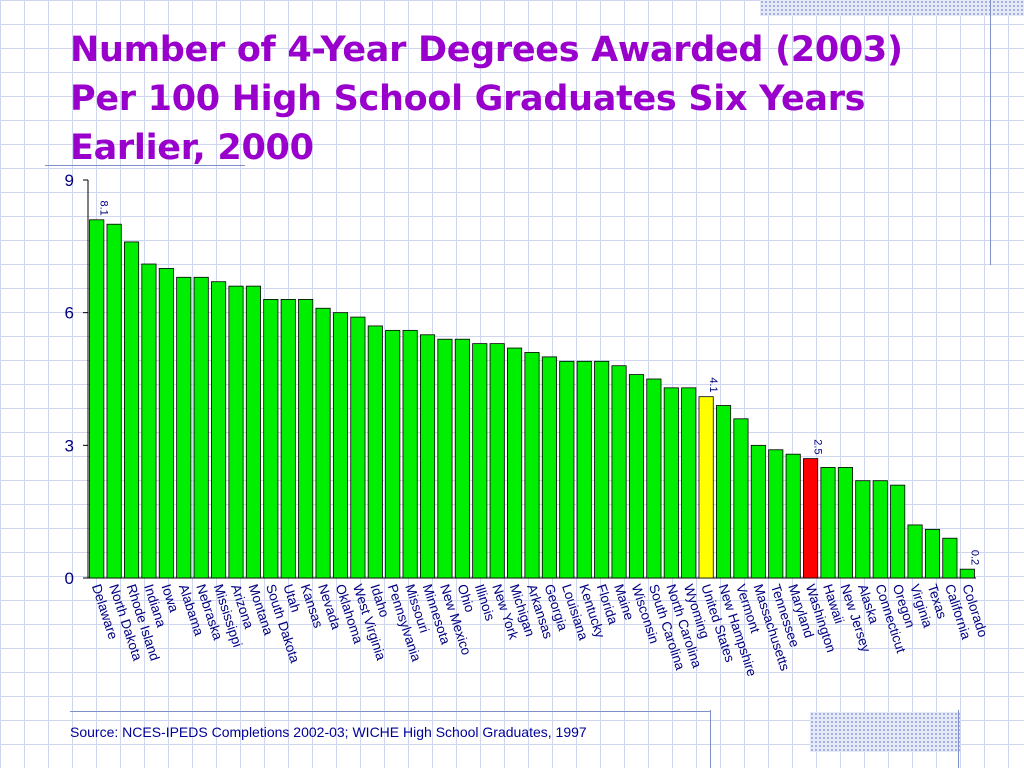 This screenshot has height=768, width=1024. Describe the element at coordinates (201, 427) in the screenshot. I see `bar-nebraska` at that location.